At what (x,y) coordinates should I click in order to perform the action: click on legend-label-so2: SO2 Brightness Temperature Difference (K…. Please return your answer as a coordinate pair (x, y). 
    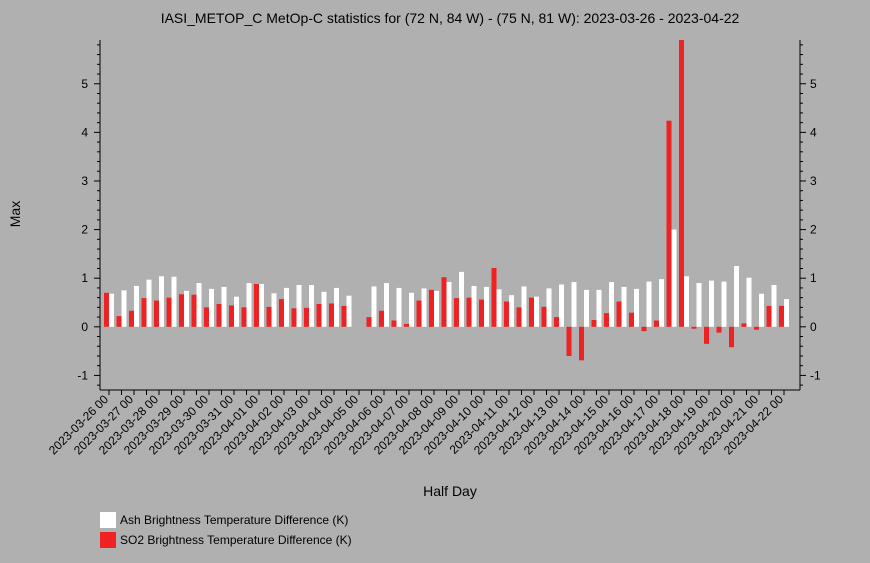
    Looking at the image, I should click on (236, 540).